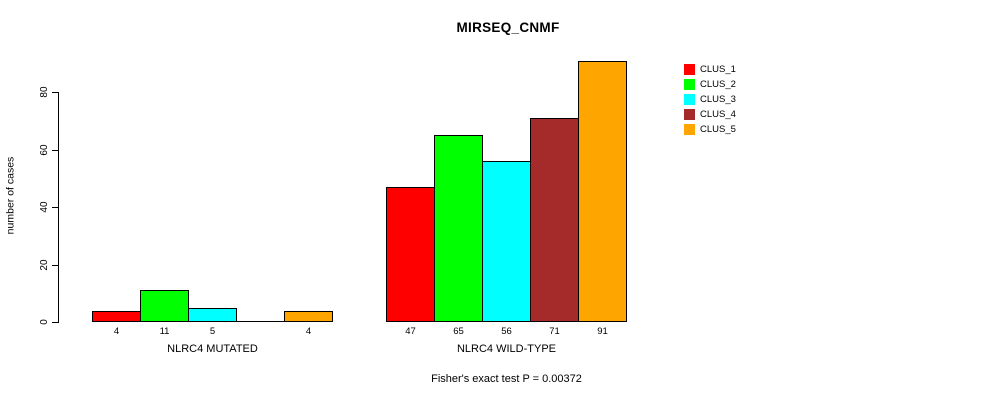 The height and width of the screenshot is (400, 990). I want to click on bar-clus_2-mutated, so click(164, 306).